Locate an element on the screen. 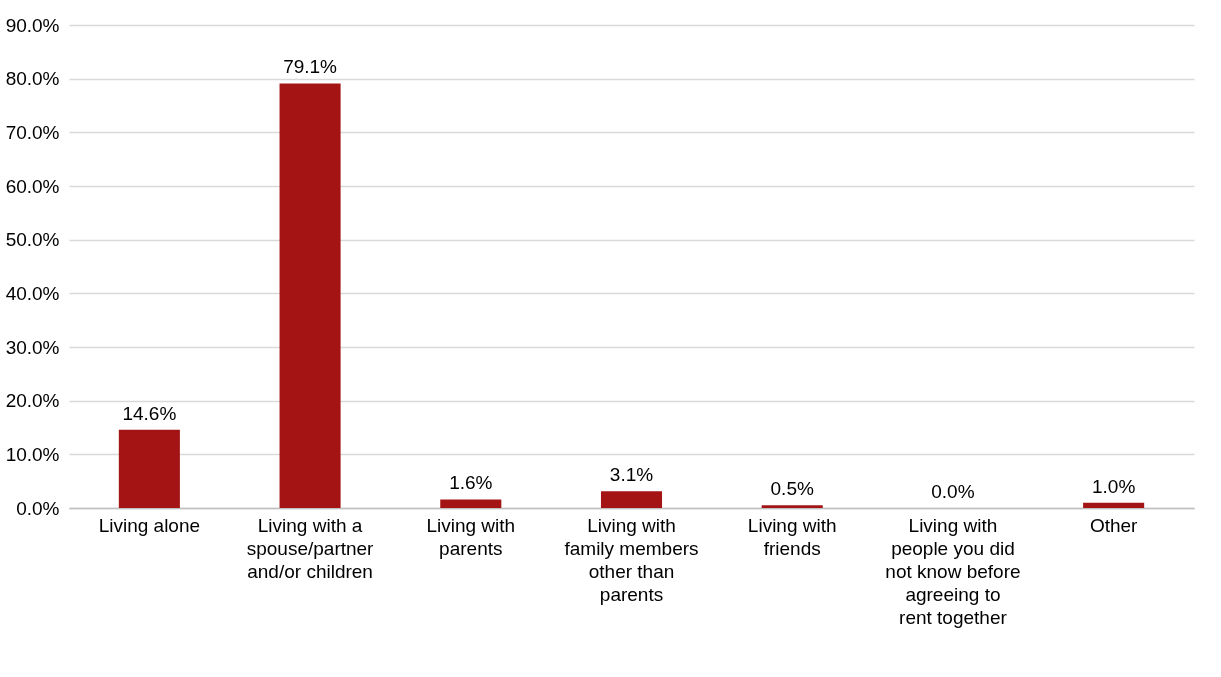  x-tick-label: Living with friends is located at coordinates (792, 536).